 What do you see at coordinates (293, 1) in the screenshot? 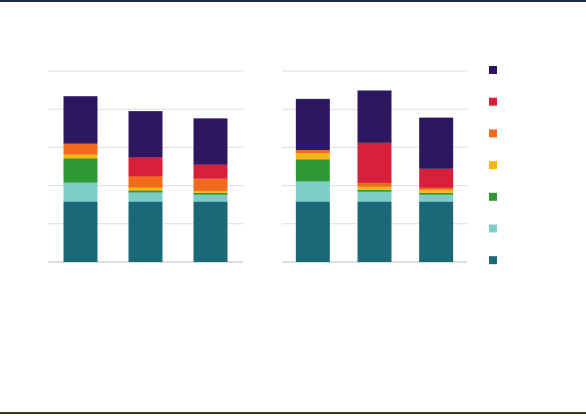
I see `top-border` at bounding box center [293, 1].